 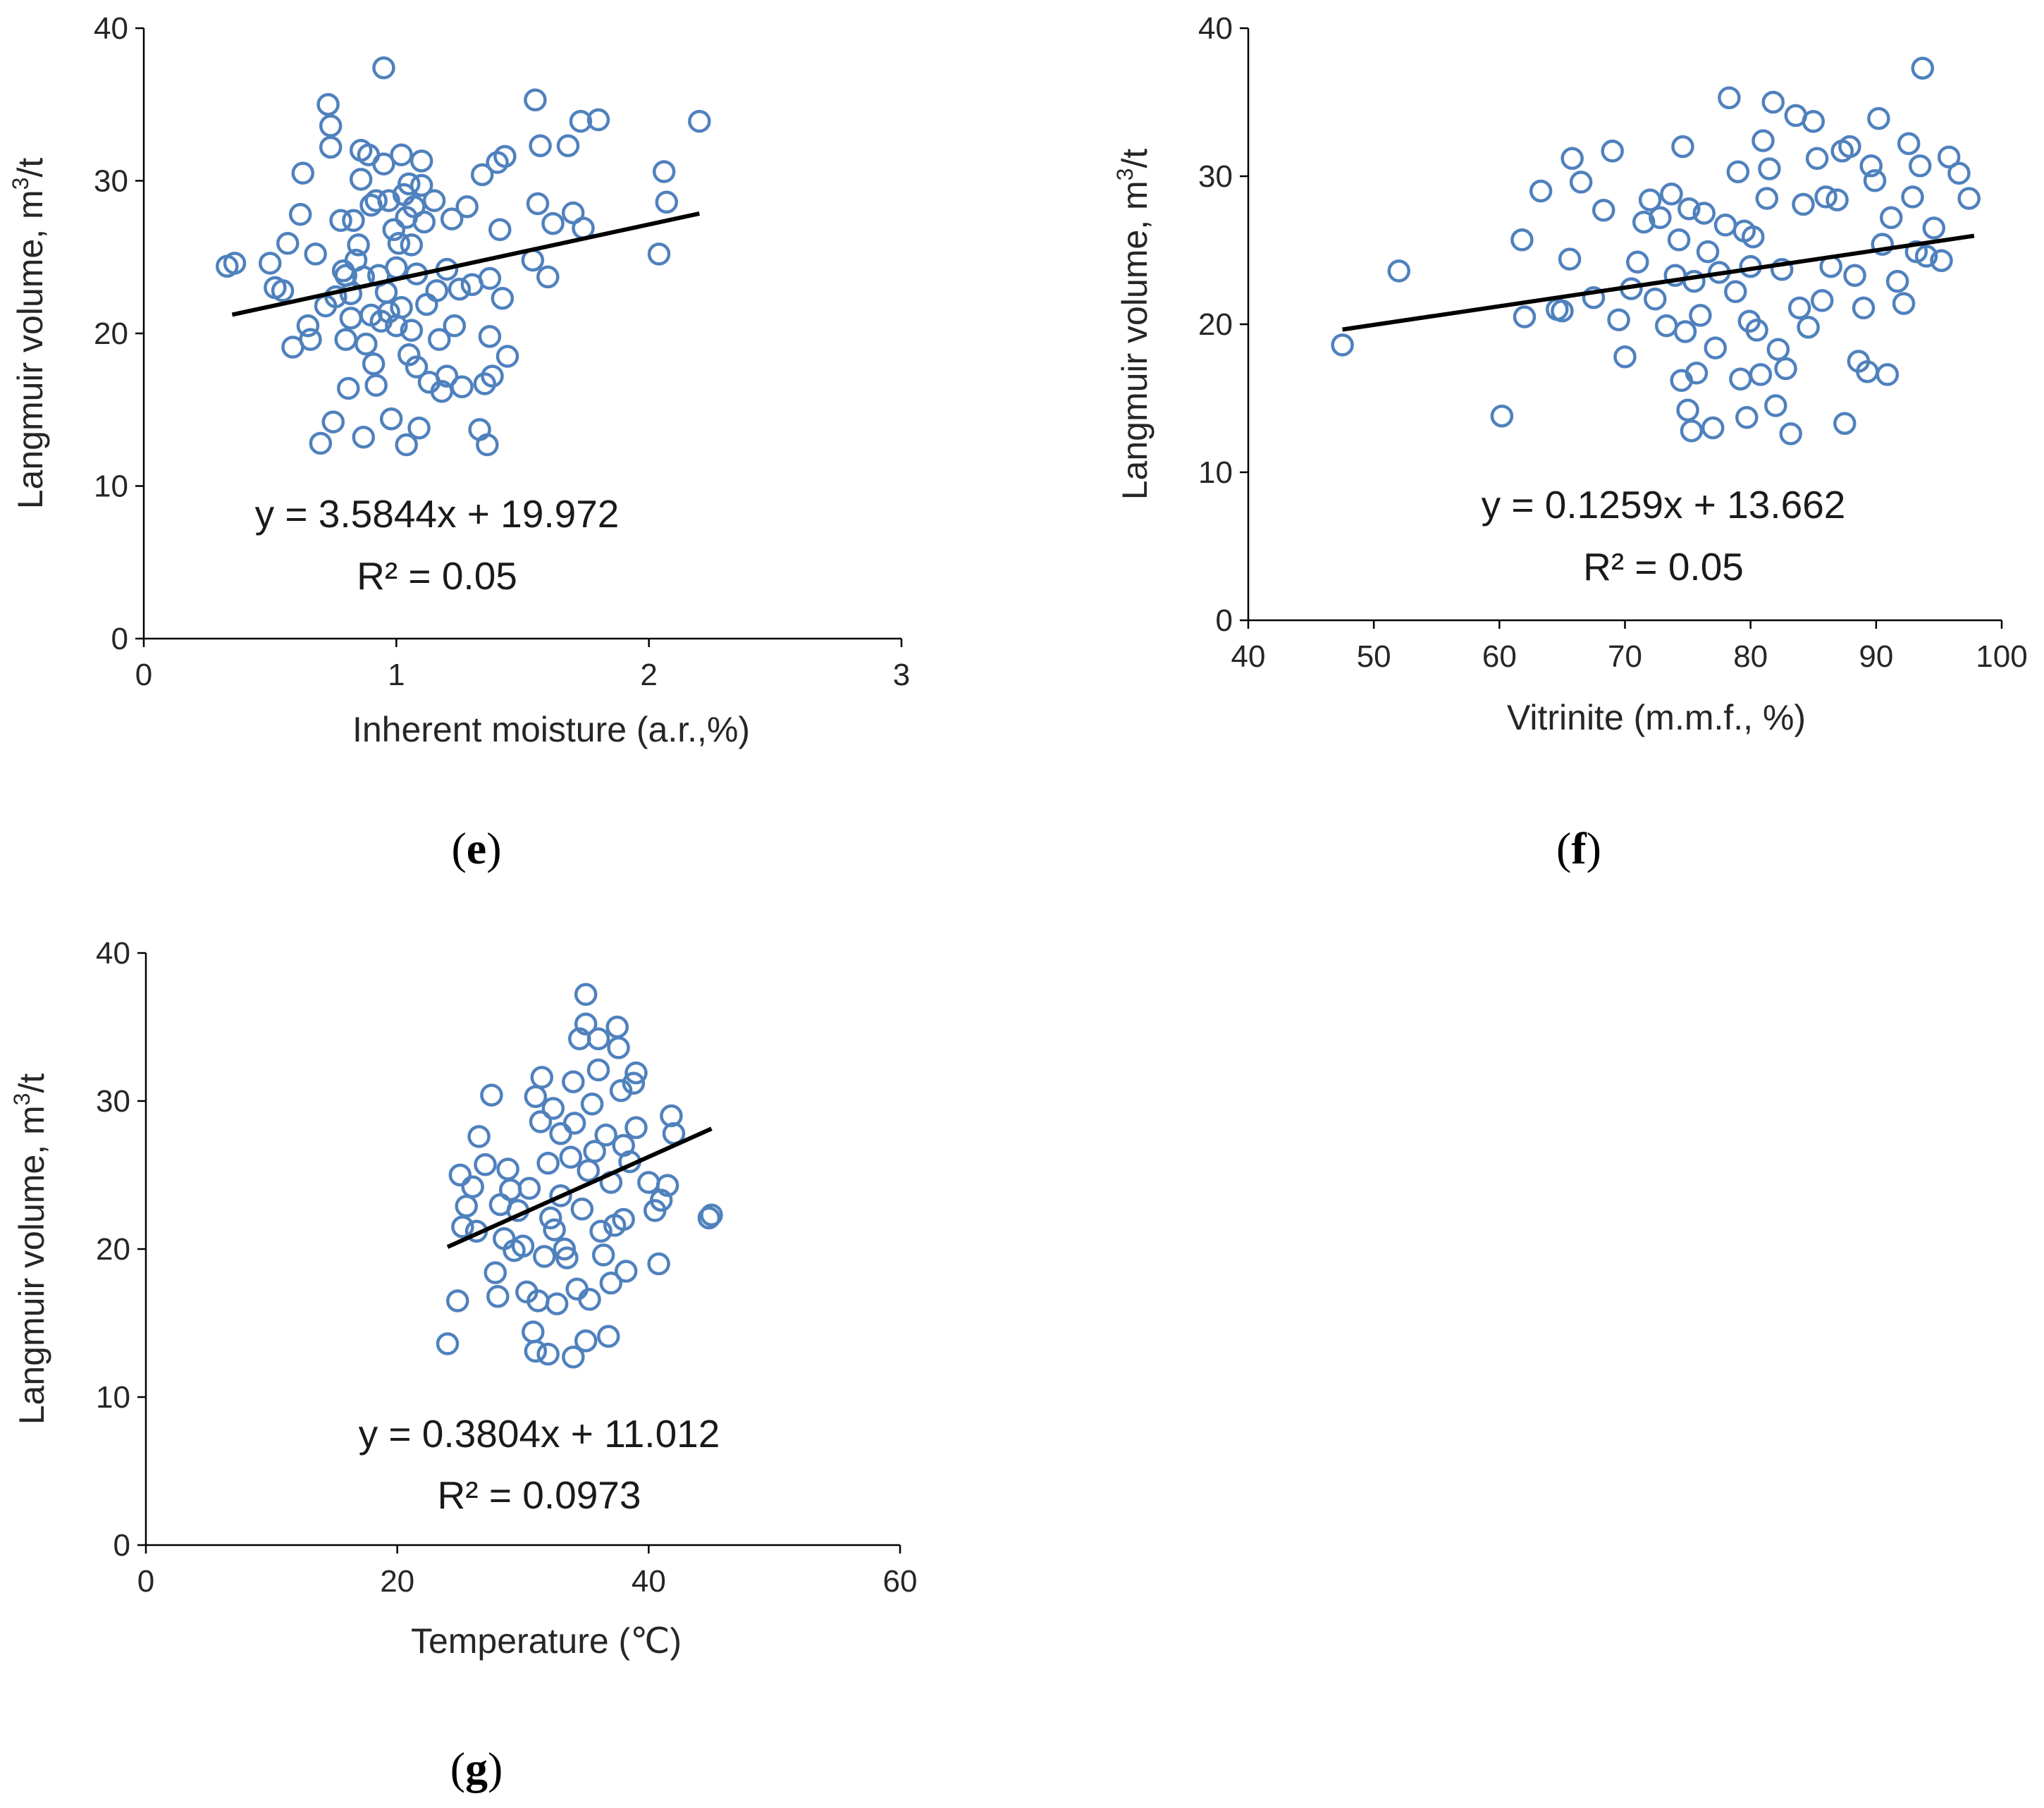 What do you see at coordinates (29, 334) in the screenshot?
I see `y-axis-title-e: Langmuir volume, m3/t` at bounding box center [29, 334].